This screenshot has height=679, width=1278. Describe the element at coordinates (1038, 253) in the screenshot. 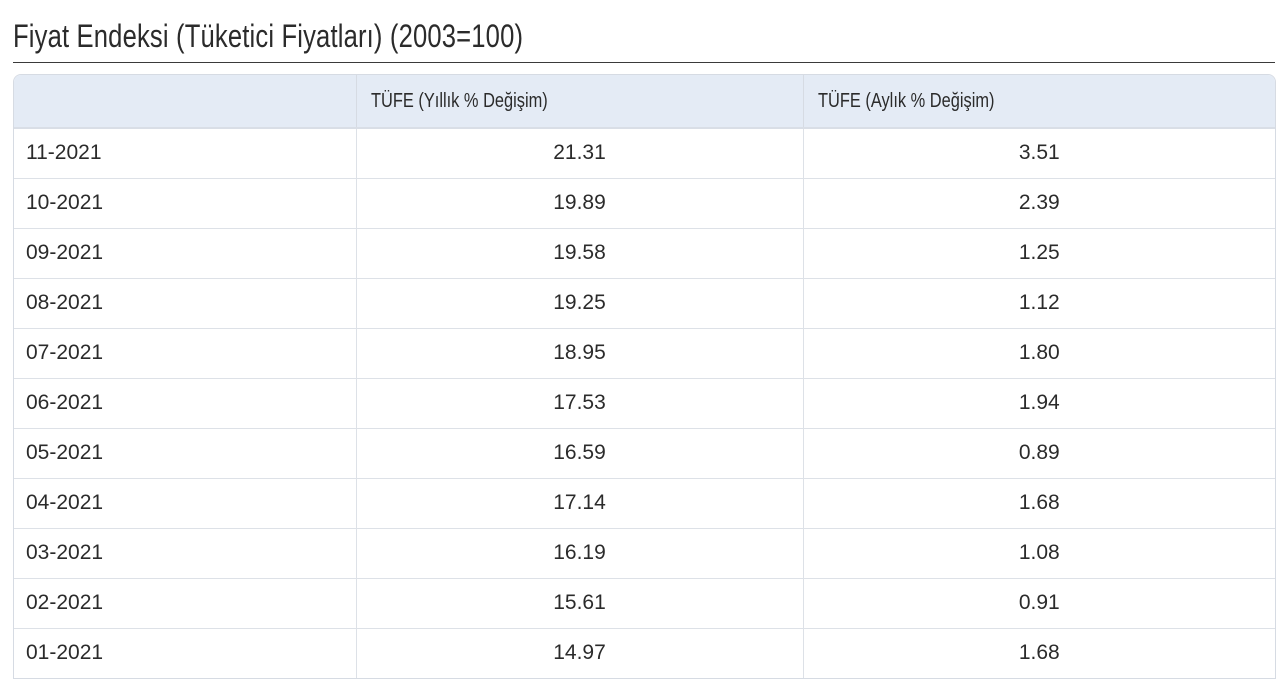

I see `monthly-change-cell: 1.25` at that location.